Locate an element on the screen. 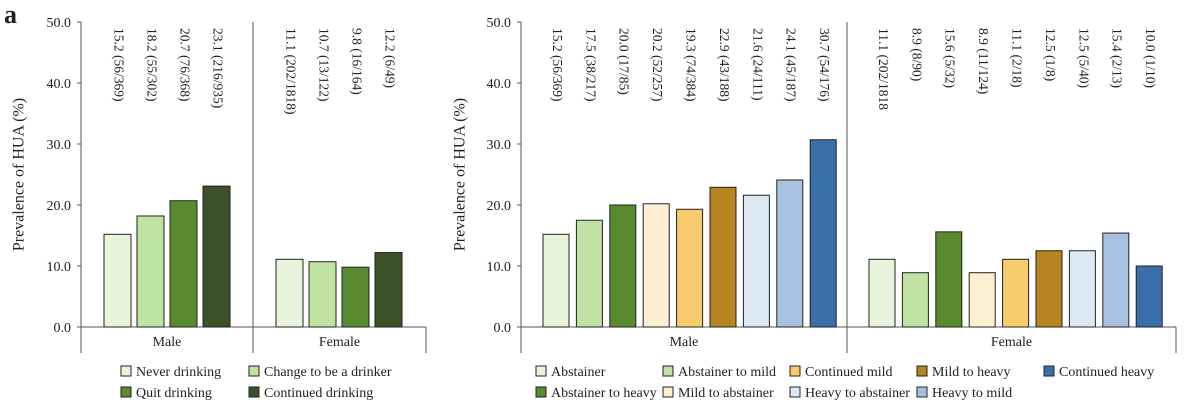  bar-data-label: 20.7 (76/368) is located at coordinates (184, 65).